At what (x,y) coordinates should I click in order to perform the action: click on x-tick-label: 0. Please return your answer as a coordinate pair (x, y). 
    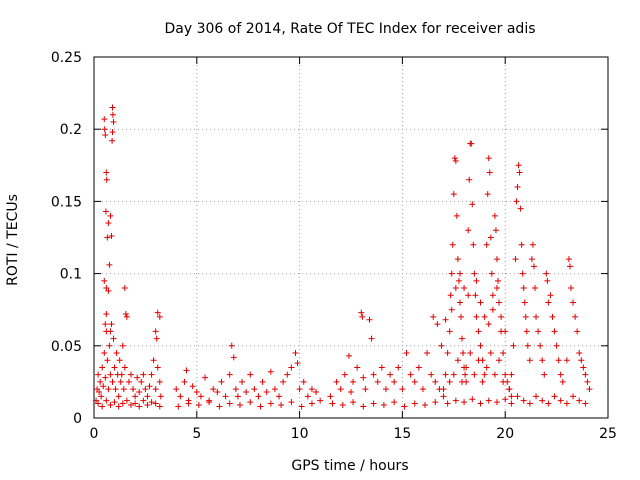
    Looking at the image, I should click on (94, 434).